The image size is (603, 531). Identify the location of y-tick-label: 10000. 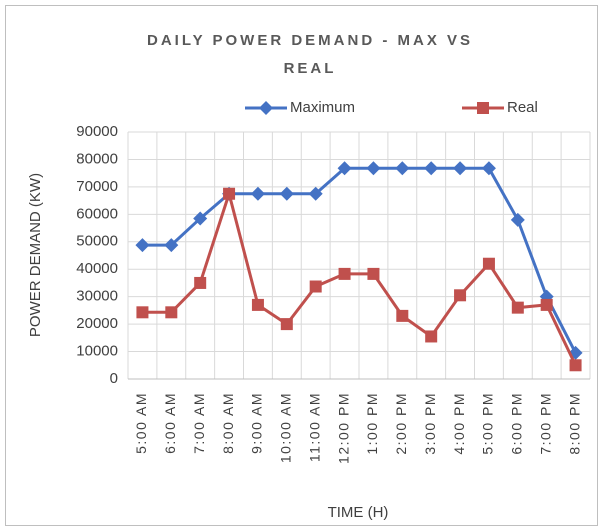
(97, 351).